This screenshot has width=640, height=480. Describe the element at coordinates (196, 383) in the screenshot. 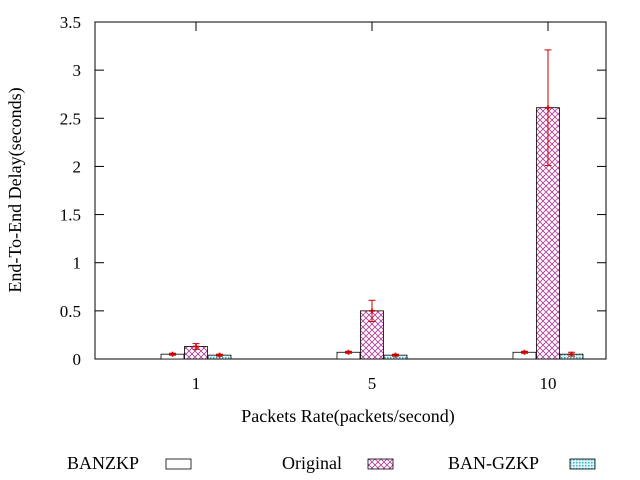

I see `x-tick-label: 1` at that location.